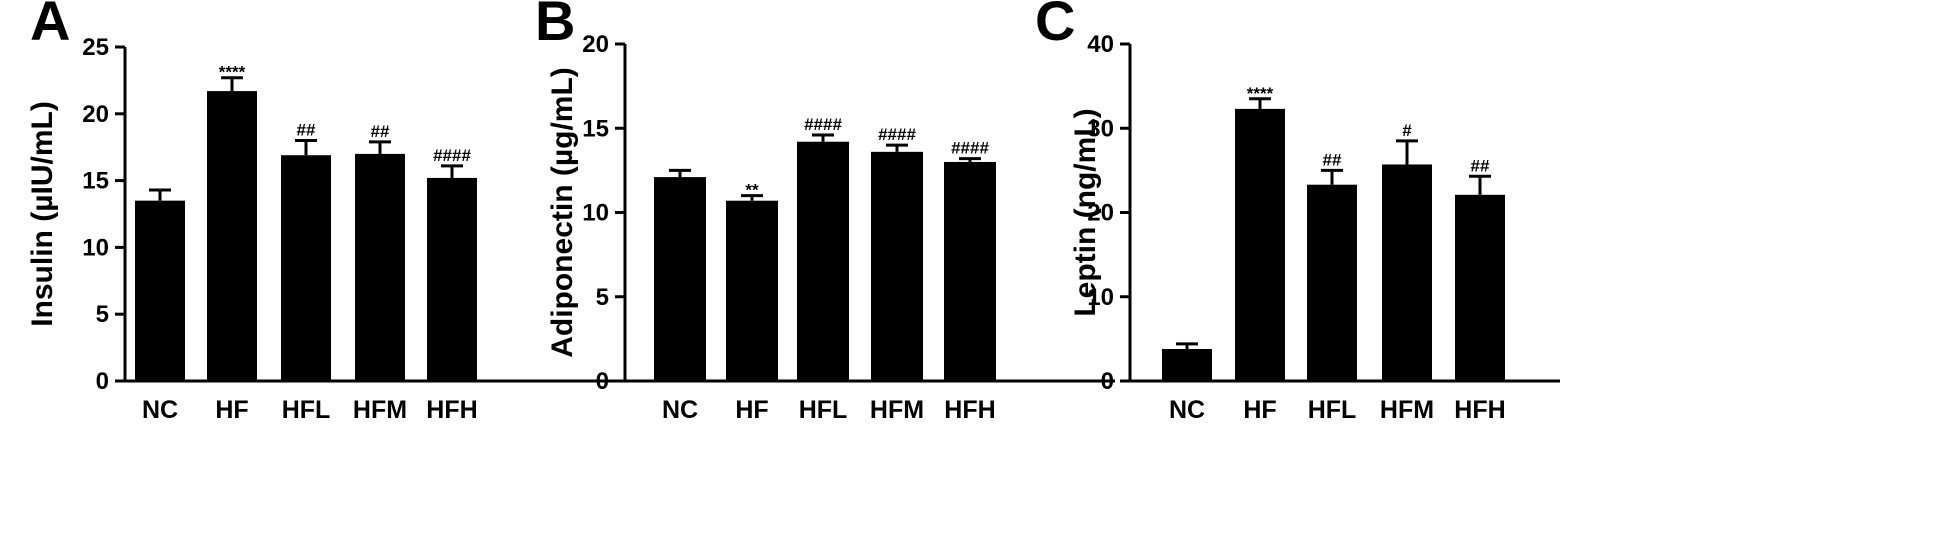 Image resolution: width=1953 pixels, height=548 pixels. What do you see at coordinates (42, 214) in the screenshot?
I see `y-axis-title: Insulin (µIU/mL)` at bounding box center [42, 214].